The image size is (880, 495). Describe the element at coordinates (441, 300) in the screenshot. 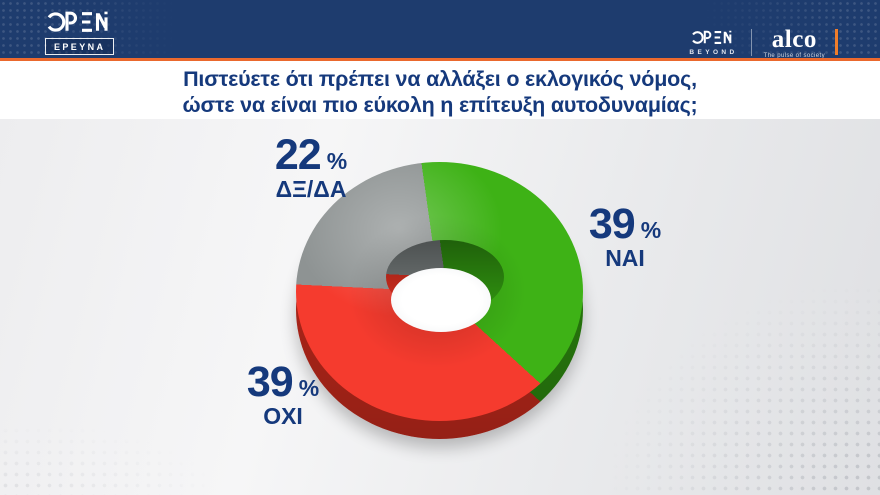

I see `pie-hole` at that location.